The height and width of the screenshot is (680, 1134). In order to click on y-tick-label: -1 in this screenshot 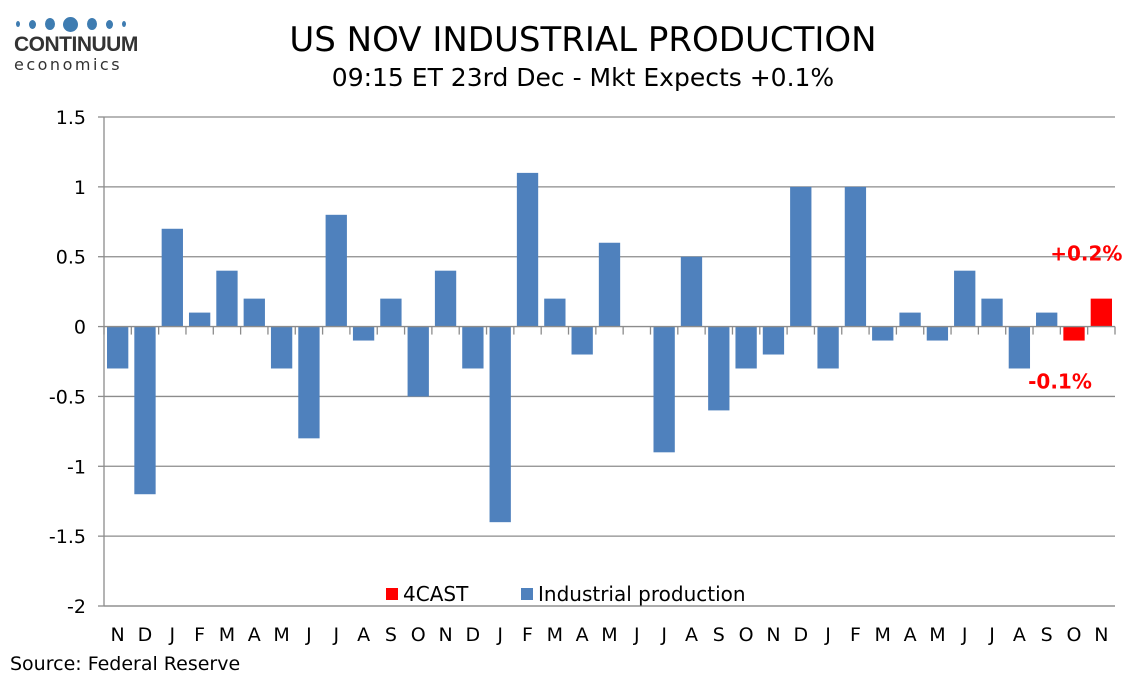, I will do `click(76, 467)`.